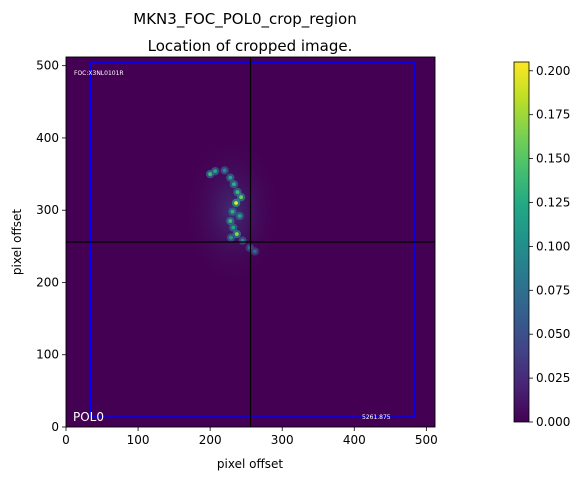  I want to click on colorbar-tick-label: 0.150, so click(553, 159).